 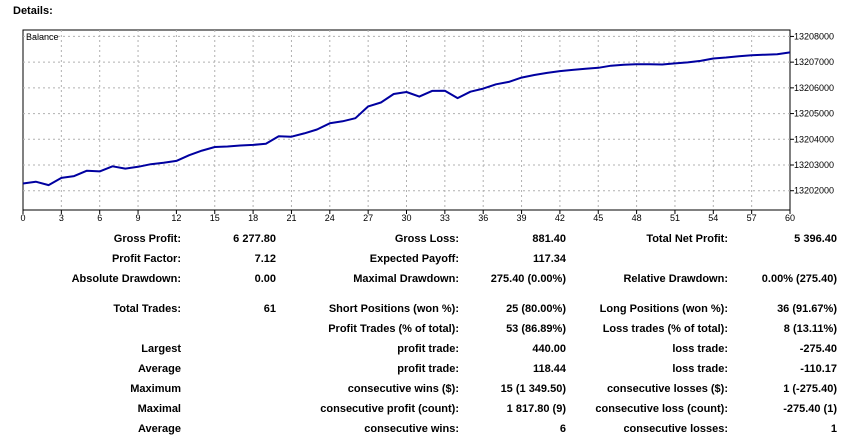 What do you see at coordinates (549, 349) in the screenshot?
I see `stat-value-b: 440.00` at bounding box center [549, 349].